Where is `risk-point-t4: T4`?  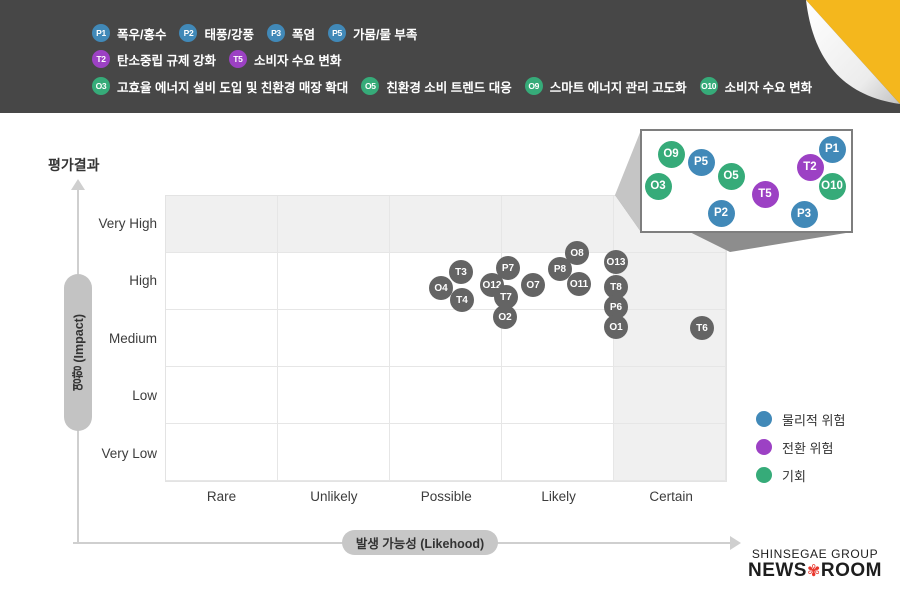 risk-point-t4: T4 is located at coordinates (462, 300).